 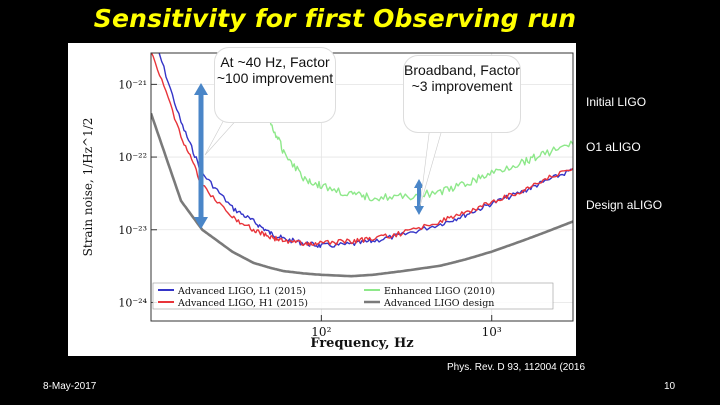 I want to click on arrow-low-frequency-head-top, so click(x=201, y=89).